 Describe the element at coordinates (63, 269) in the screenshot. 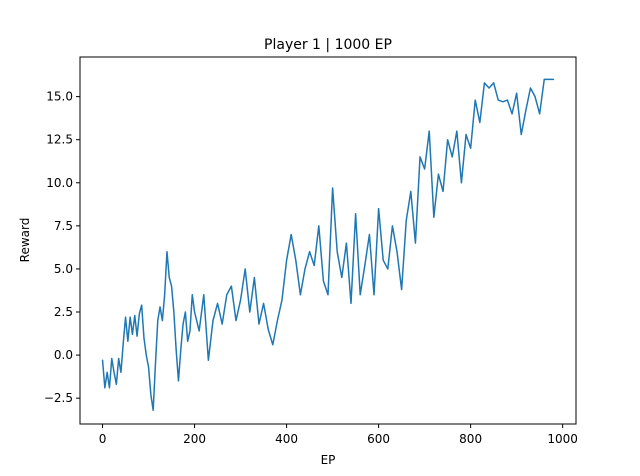

I see `y-tick-label: 5.0` at that location.